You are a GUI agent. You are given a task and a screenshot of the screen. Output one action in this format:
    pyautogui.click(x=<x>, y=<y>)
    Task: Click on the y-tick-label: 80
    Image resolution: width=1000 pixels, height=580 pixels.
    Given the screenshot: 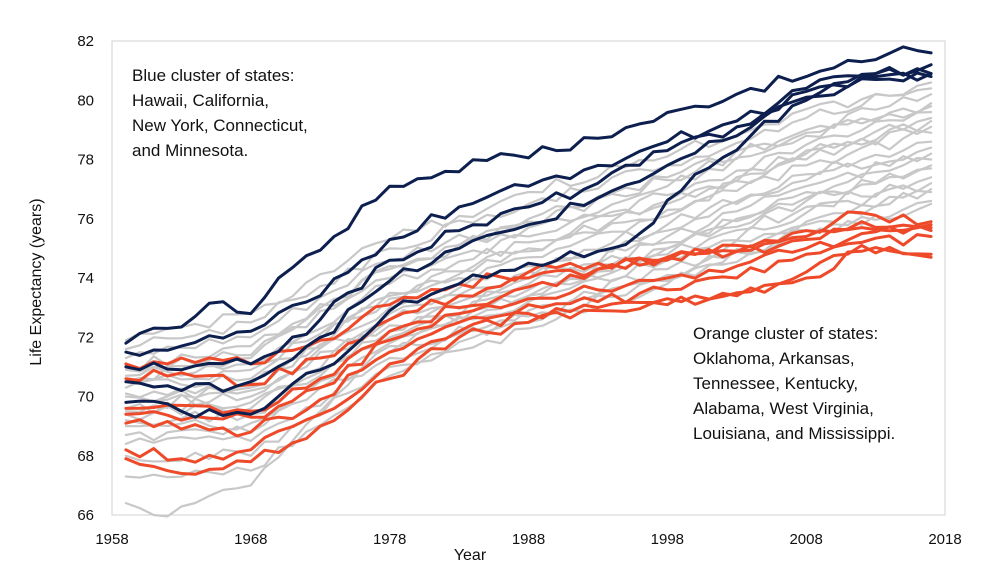 What is the action you would take?
    pyautogui.click(x=85, y=100)
    